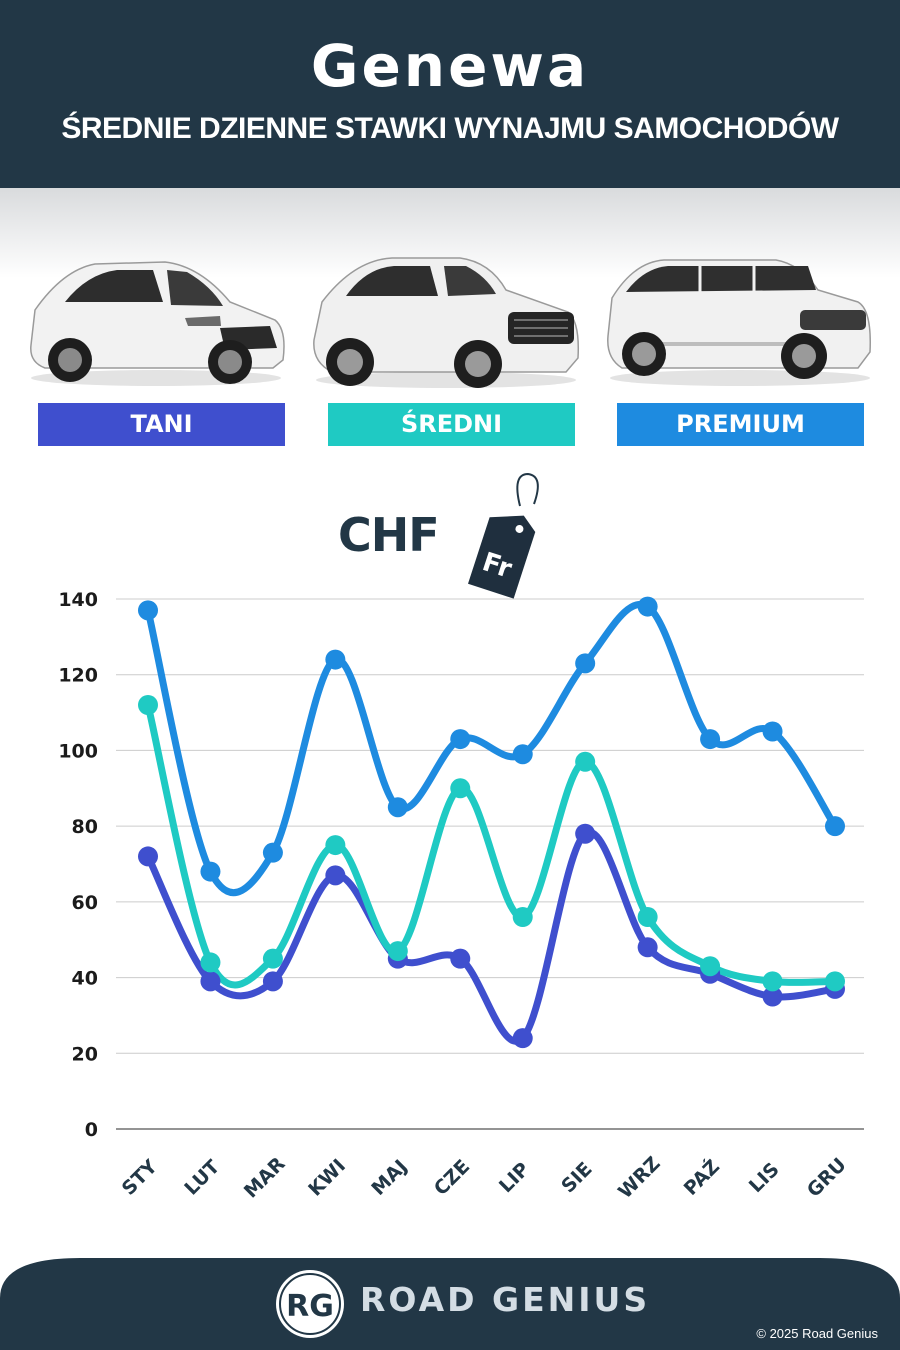 The height and width of the screenshot is (1350, 900). I want to click on category-sredni: ŚREDNI, so click(451, 424).